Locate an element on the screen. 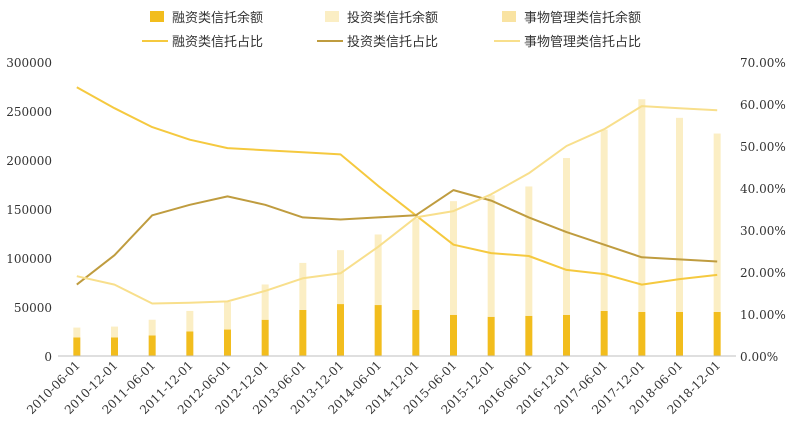 The height and width of the screenshot is (436, 790). y2-tick-label: 50.00% is located at coordinates (763, 147).